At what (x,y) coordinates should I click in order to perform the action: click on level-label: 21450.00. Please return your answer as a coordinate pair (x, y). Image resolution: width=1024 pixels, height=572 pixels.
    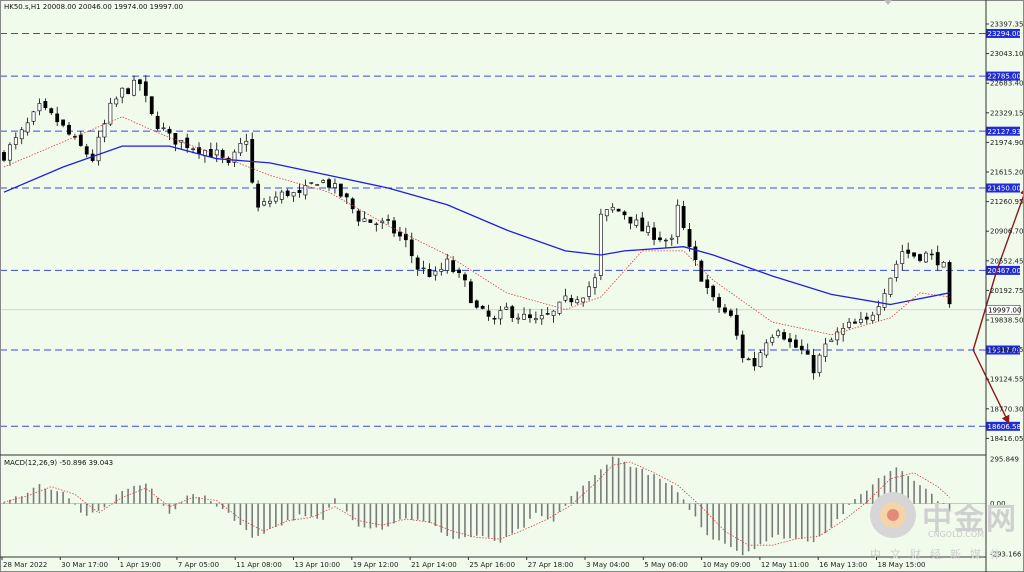
    Looking at the image, I should click on (1004, 189).